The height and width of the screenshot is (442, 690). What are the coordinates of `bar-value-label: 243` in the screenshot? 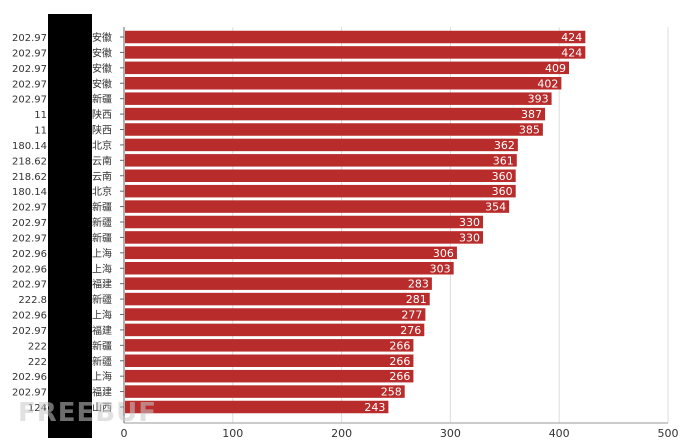 It's located at (374, 407).